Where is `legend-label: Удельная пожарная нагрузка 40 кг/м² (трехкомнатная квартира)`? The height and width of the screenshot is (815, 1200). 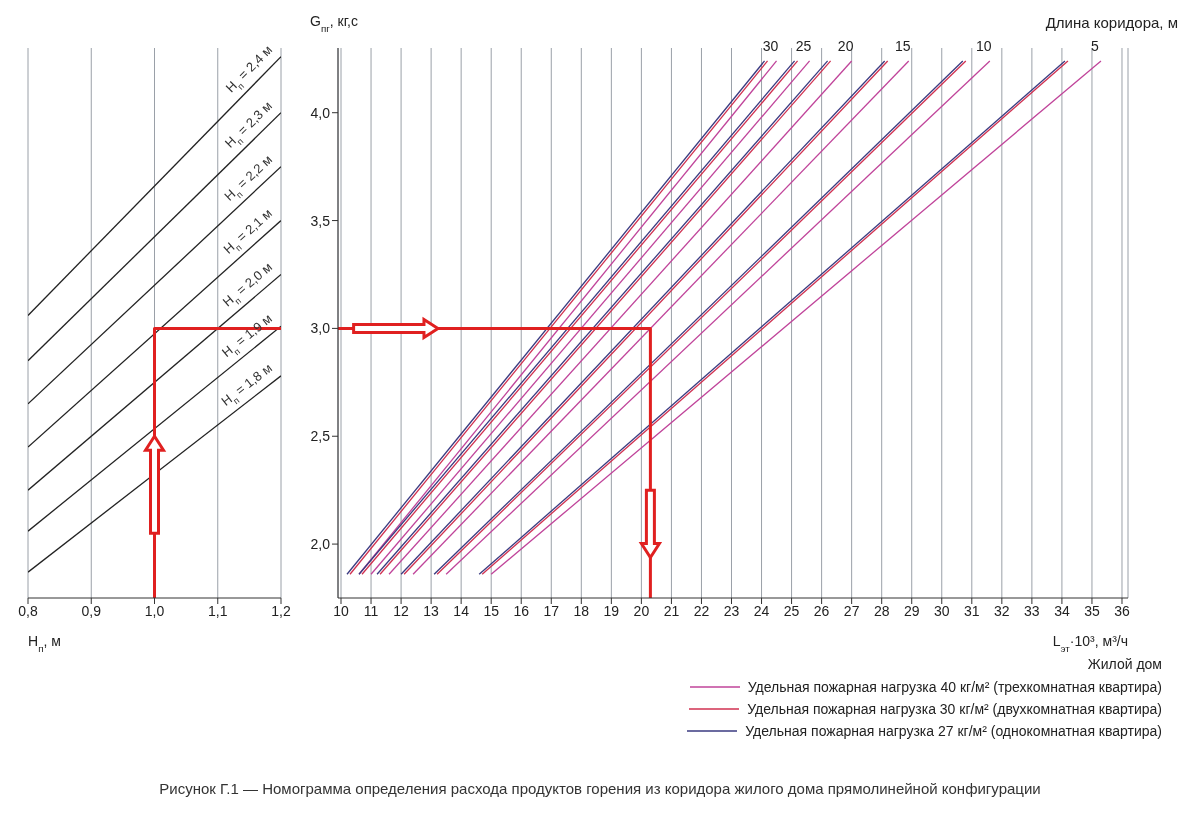 legend-label: Удельная пожарная нагрузка 40 кг/м² (трехкомнатная квартира) is located at coordinates (954, 687).